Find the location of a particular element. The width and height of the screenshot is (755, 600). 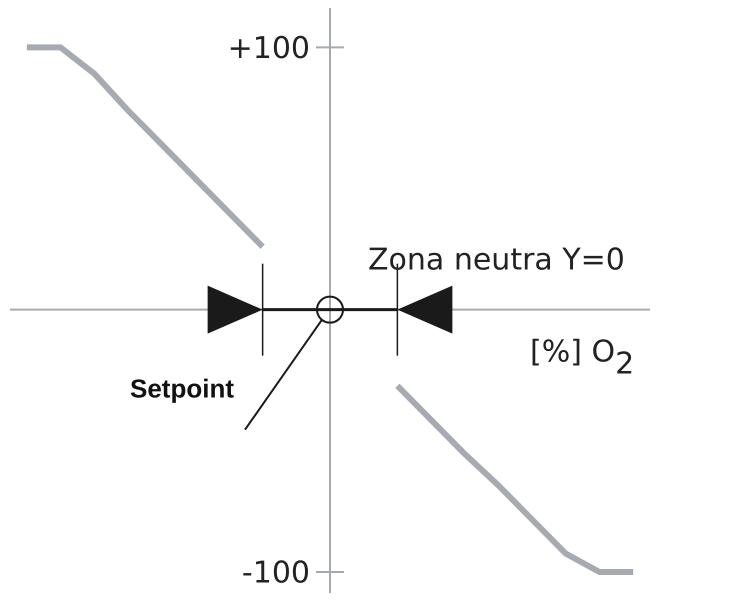

annotation: Zona neutra Y=0 is located at coordinates (496, 260).